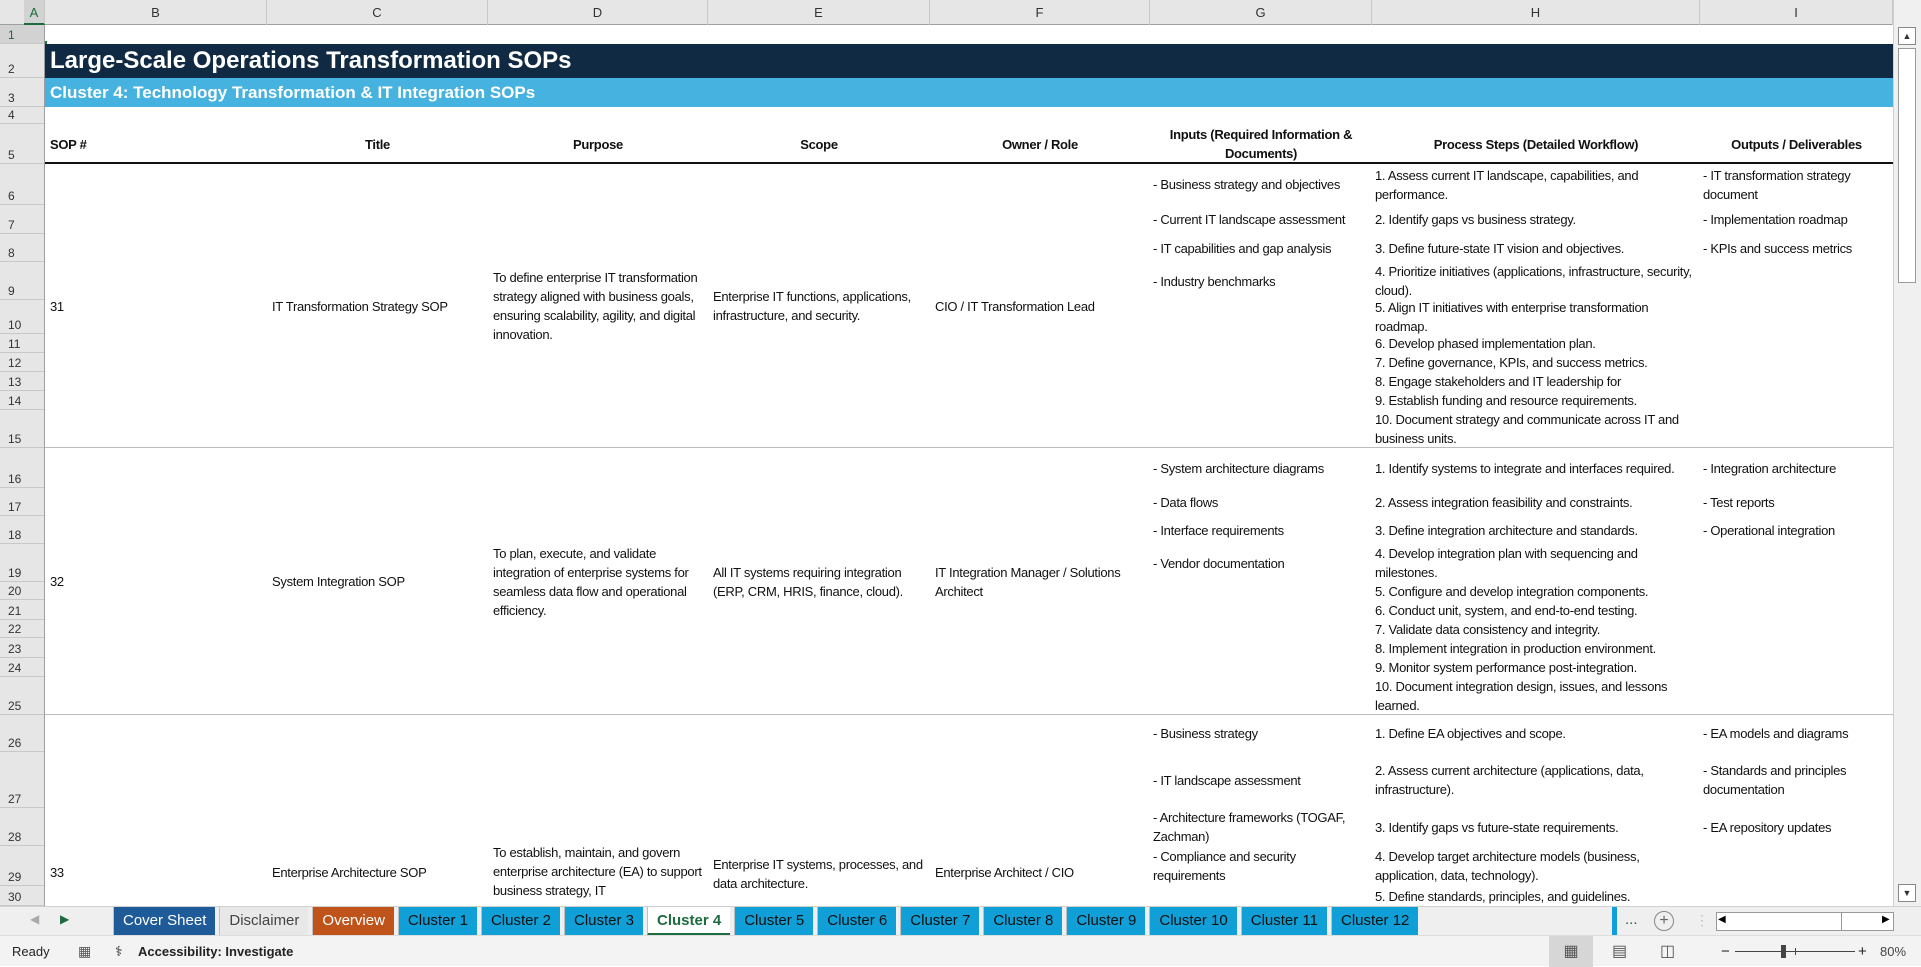 This screenshot has width=1921, height=967. Describe the element at coordinates (65, 919) in the screenshot. I see `tab-scroll-right-icon: ▶` at that location.